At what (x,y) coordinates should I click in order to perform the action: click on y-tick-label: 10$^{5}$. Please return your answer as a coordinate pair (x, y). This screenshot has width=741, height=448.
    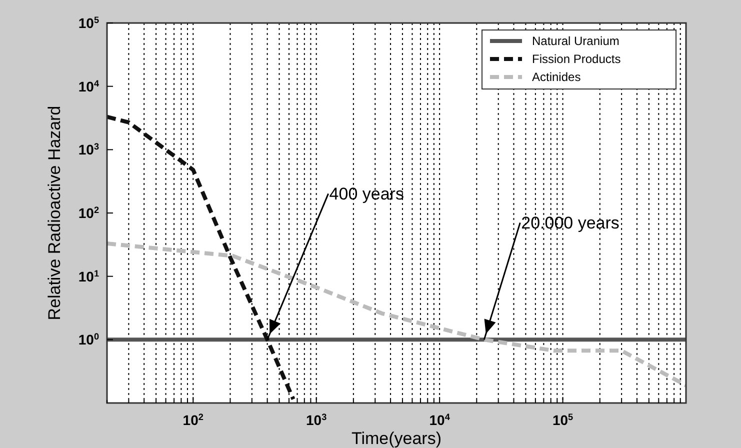
    Looking at the image, I should click on (88, 23).